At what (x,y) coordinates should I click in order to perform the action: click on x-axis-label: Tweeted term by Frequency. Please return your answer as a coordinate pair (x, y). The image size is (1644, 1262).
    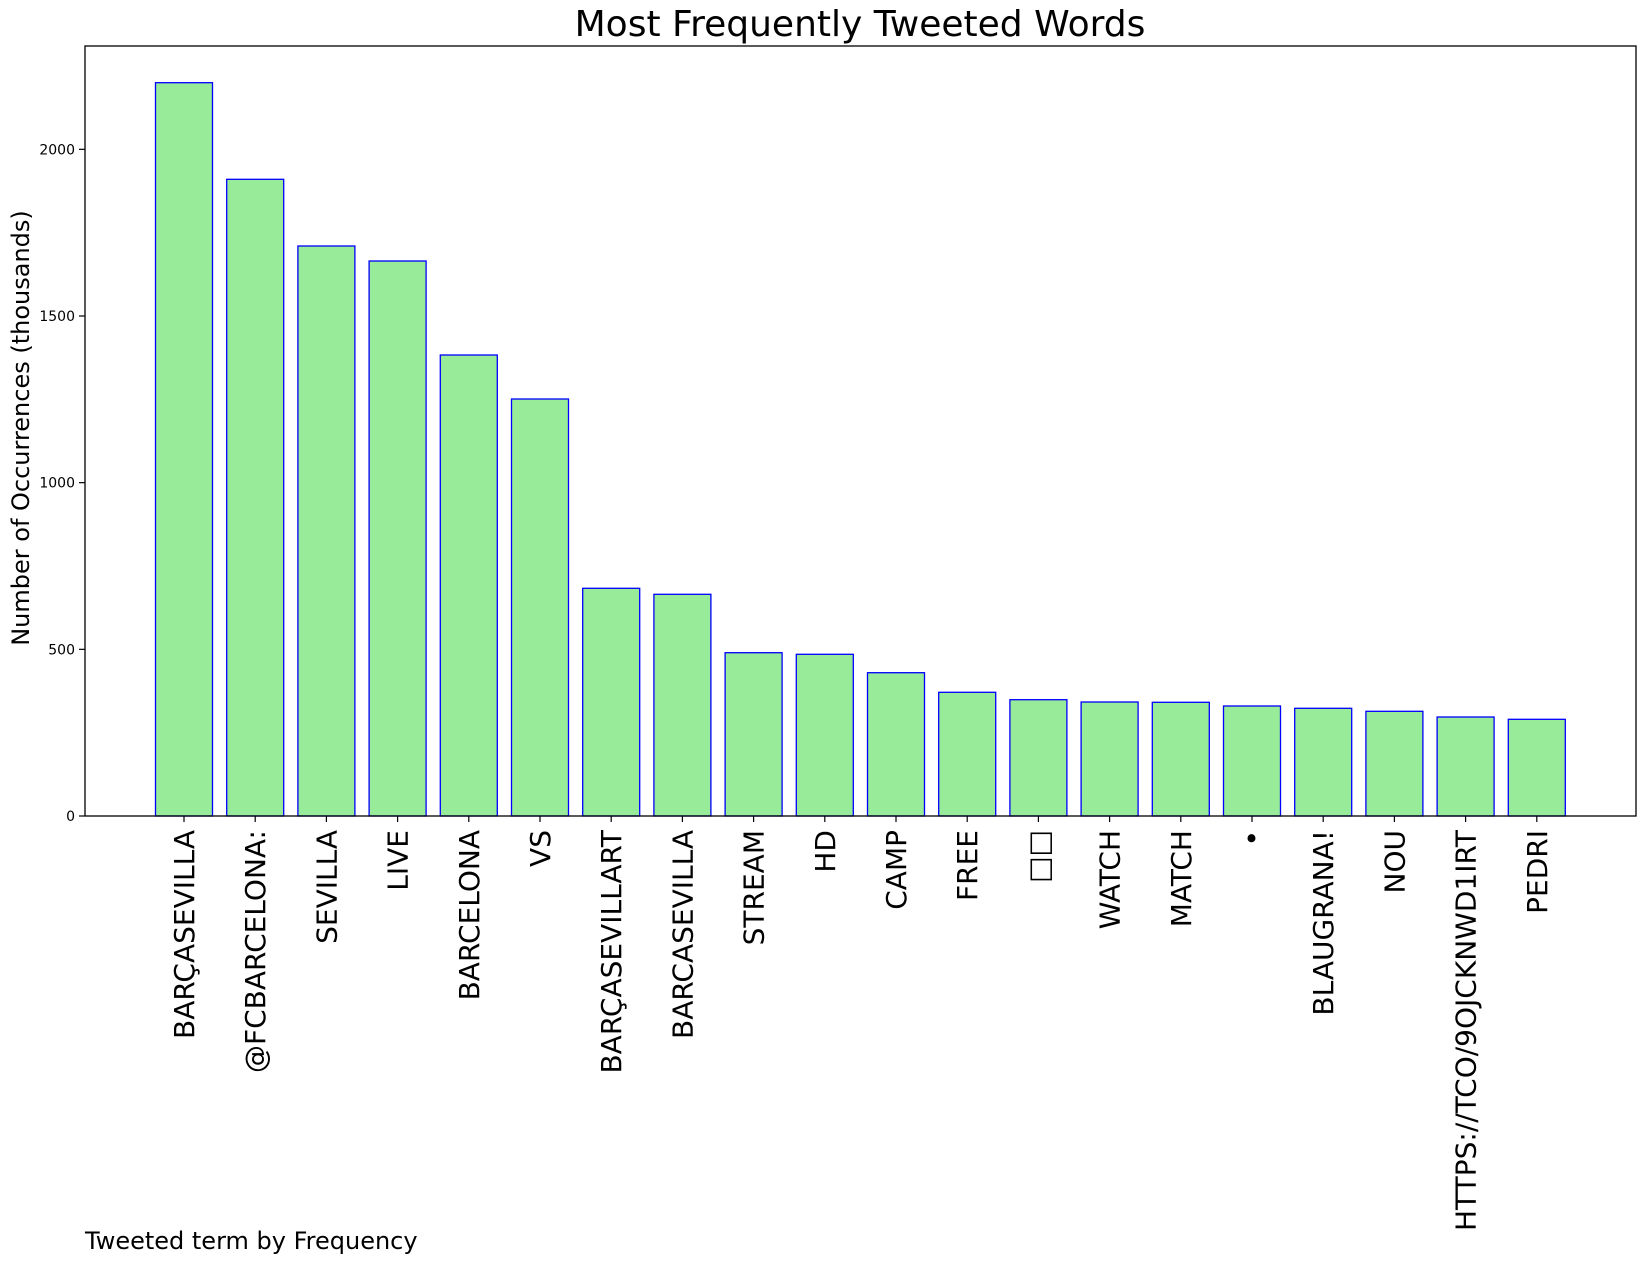
    Looking at the image, I should click on (251, 1241).